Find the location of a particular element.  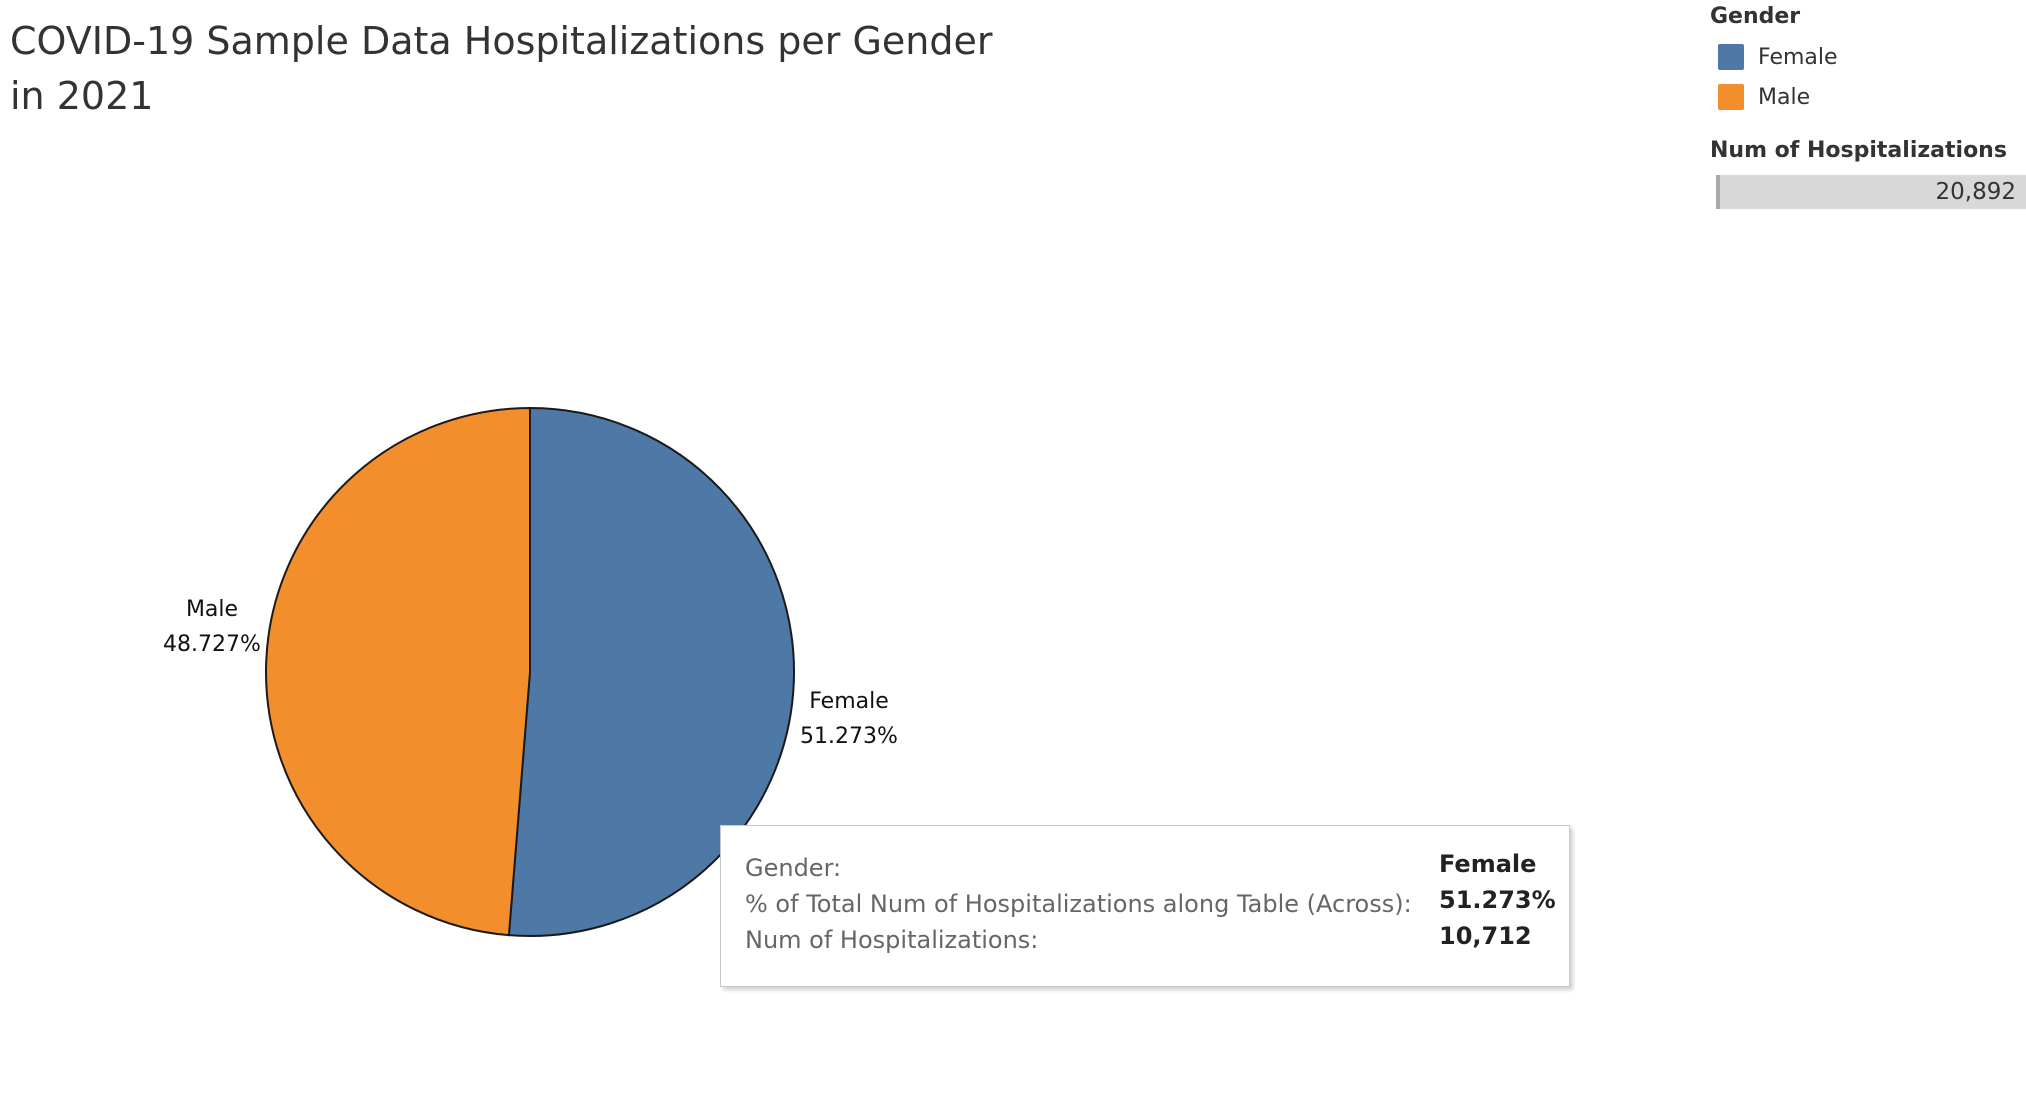

pie-chart is located at coordinates (530, 671).